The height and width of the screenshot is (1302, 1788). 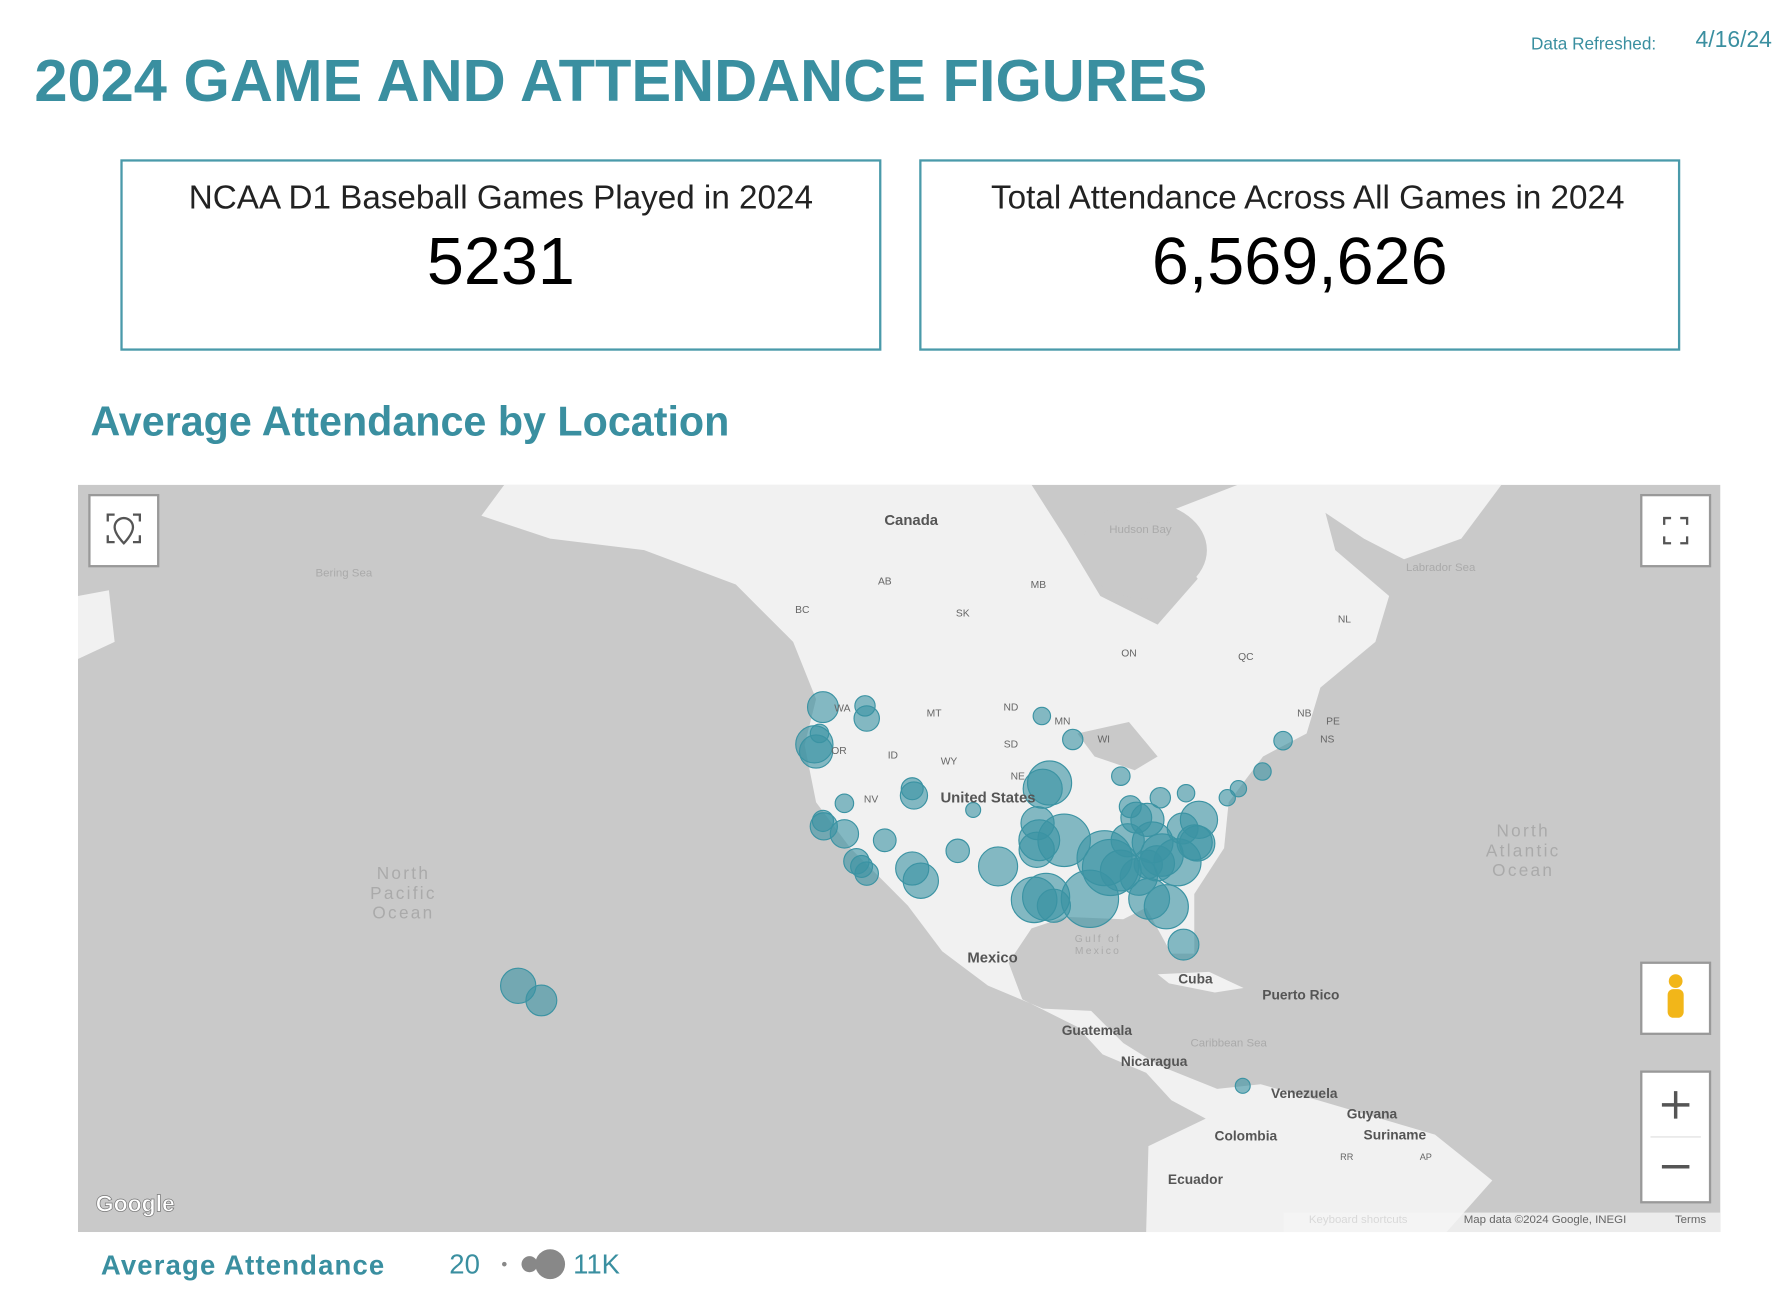 I want to click on attribution-bar, so click(x=1502, y=1222).